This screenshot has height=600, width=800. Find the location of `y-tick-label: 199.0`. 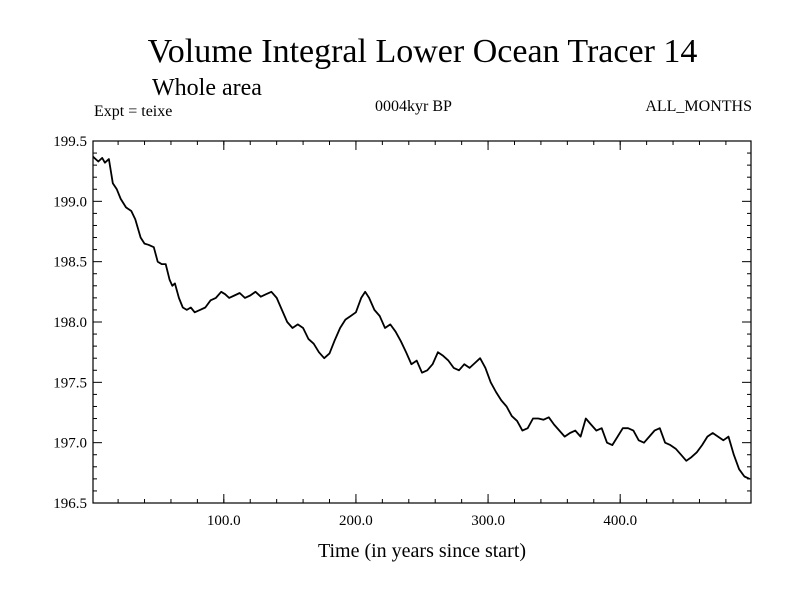

y-tick-label: 199.0 is located at coordinates (70, 202).